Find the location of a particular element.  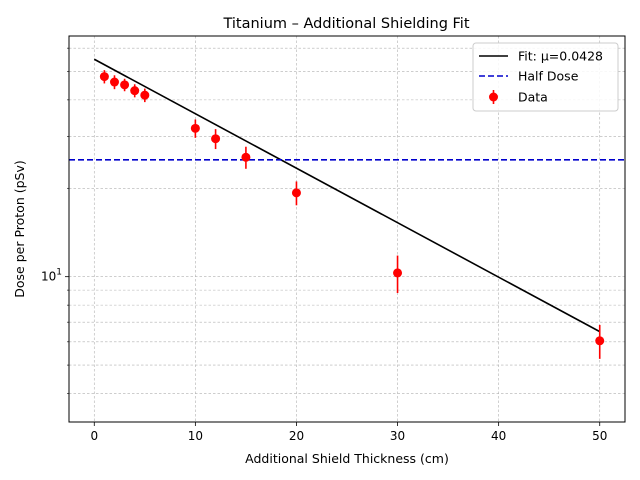

x-tick-label: 10 is located at coordinates (195, 436).